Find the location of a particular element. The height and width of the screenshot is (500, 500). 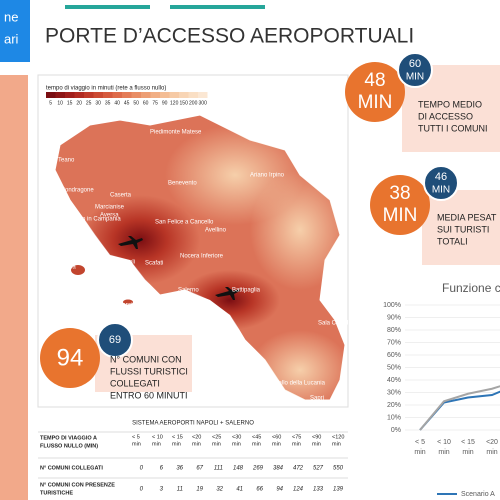

cell: 32 is located at coordinates (219, 490).